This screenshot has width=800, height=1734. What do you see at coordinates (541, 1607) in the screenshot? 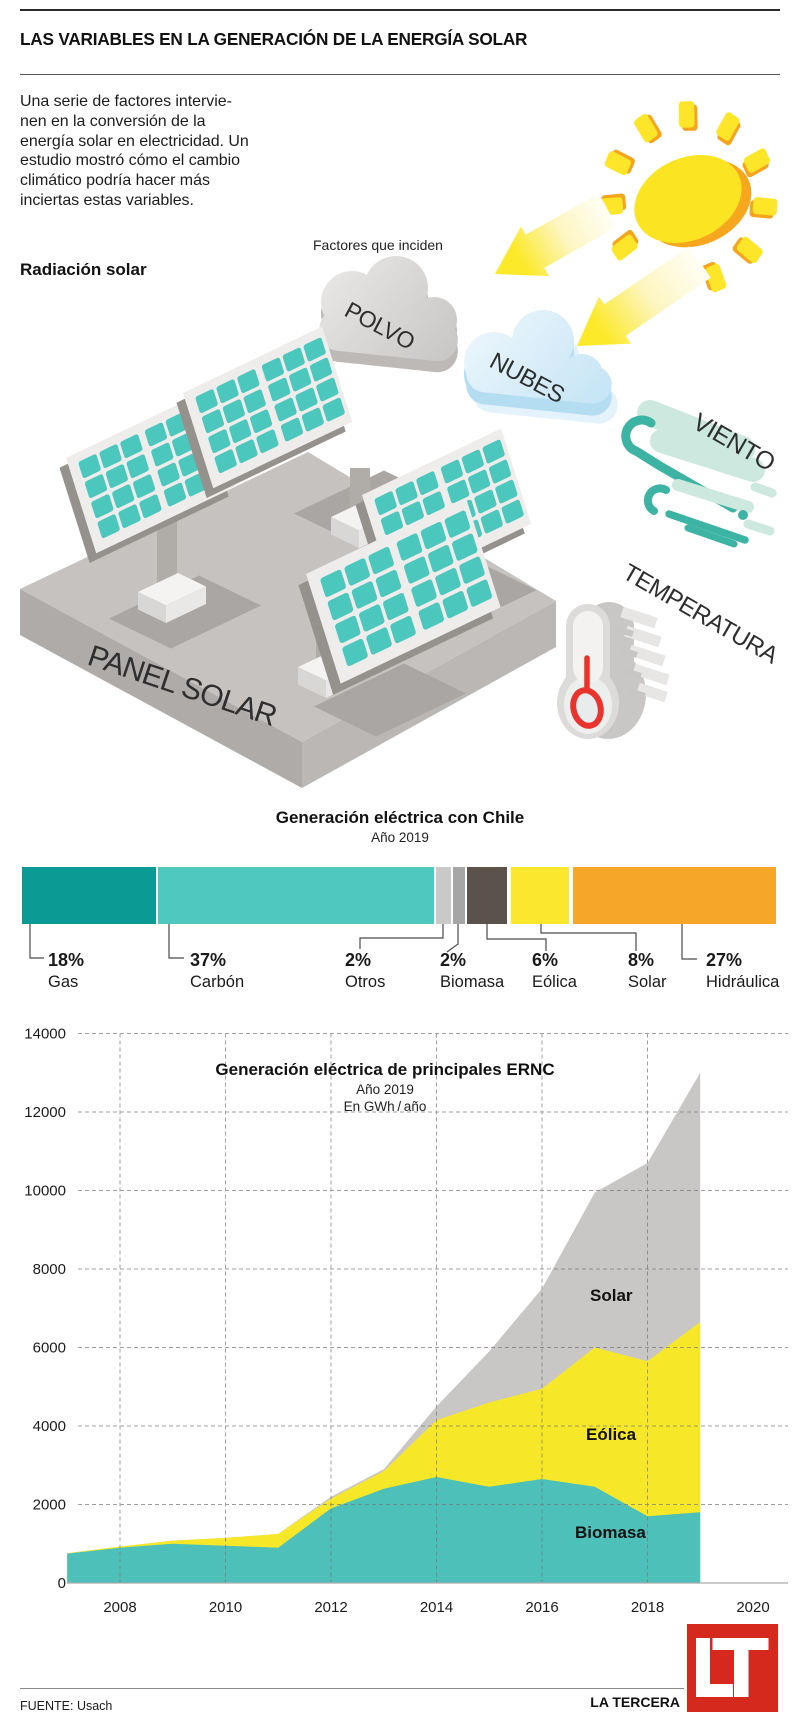
I see `svg-text: 2016` at bounding box center [541, 1607].